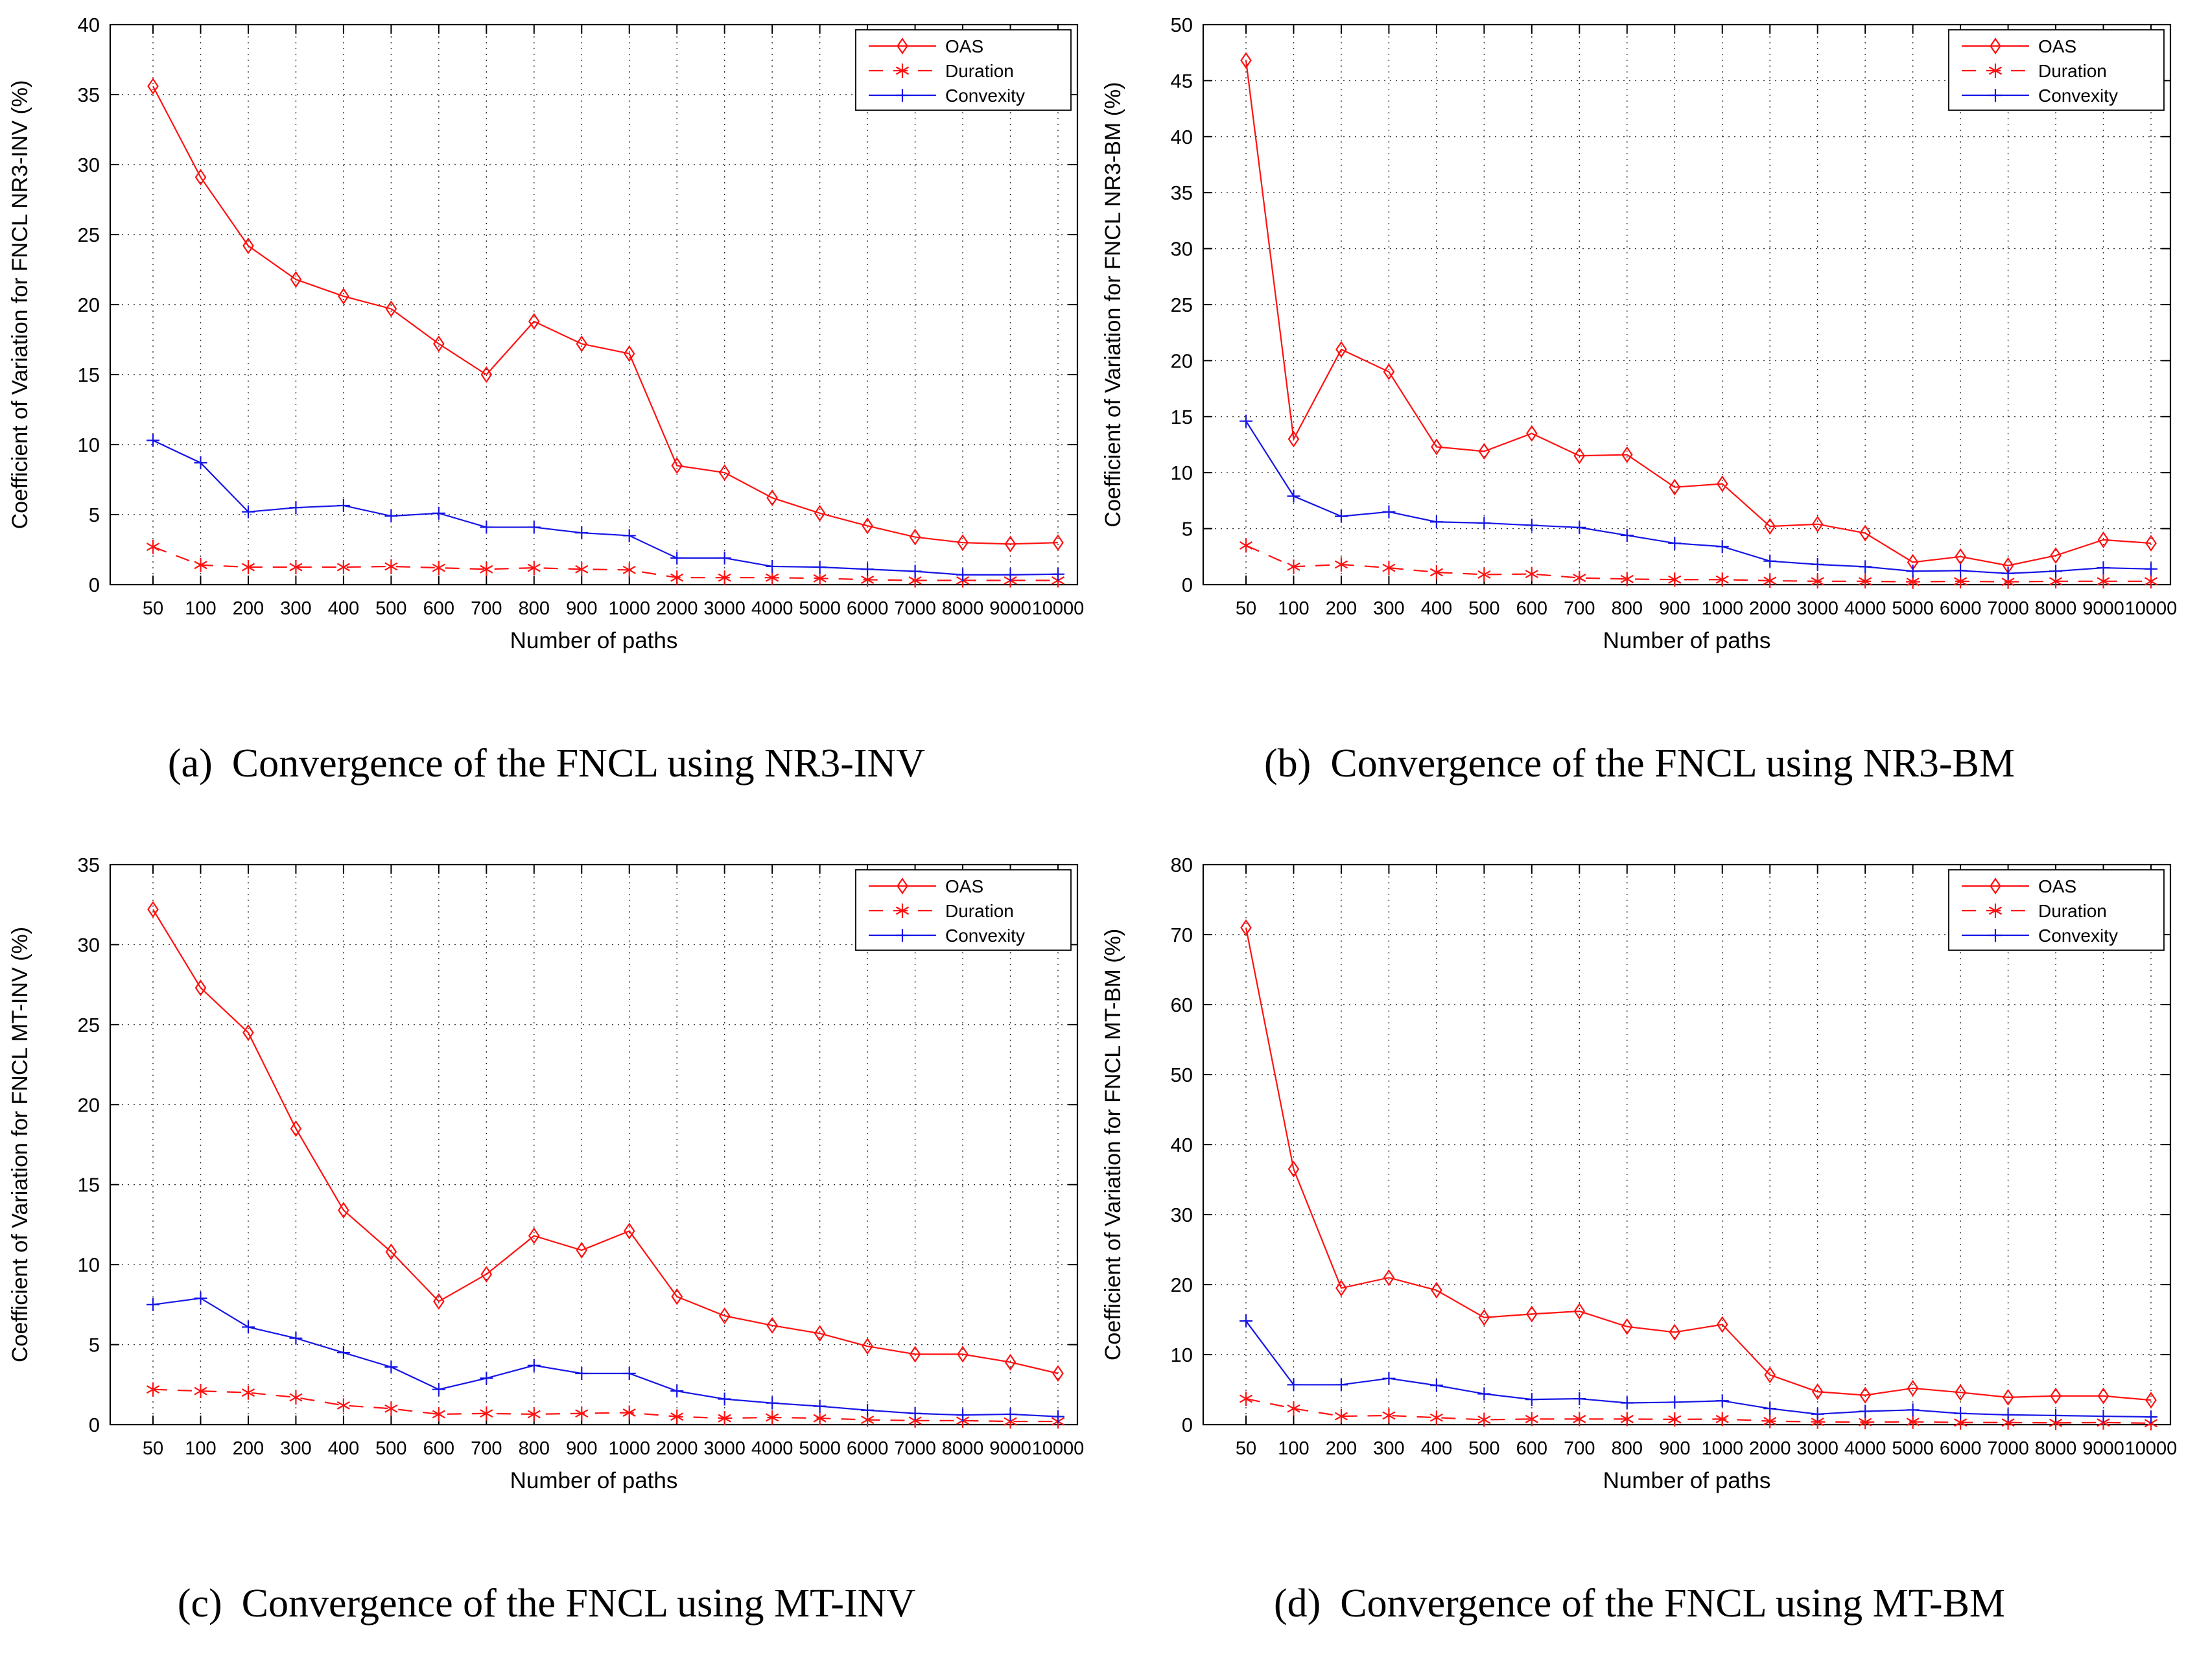 Image resolution: width=2186 pixels, height=1680 pixels. I want to click on y-tick-label: 0, so click(1187, 1425).